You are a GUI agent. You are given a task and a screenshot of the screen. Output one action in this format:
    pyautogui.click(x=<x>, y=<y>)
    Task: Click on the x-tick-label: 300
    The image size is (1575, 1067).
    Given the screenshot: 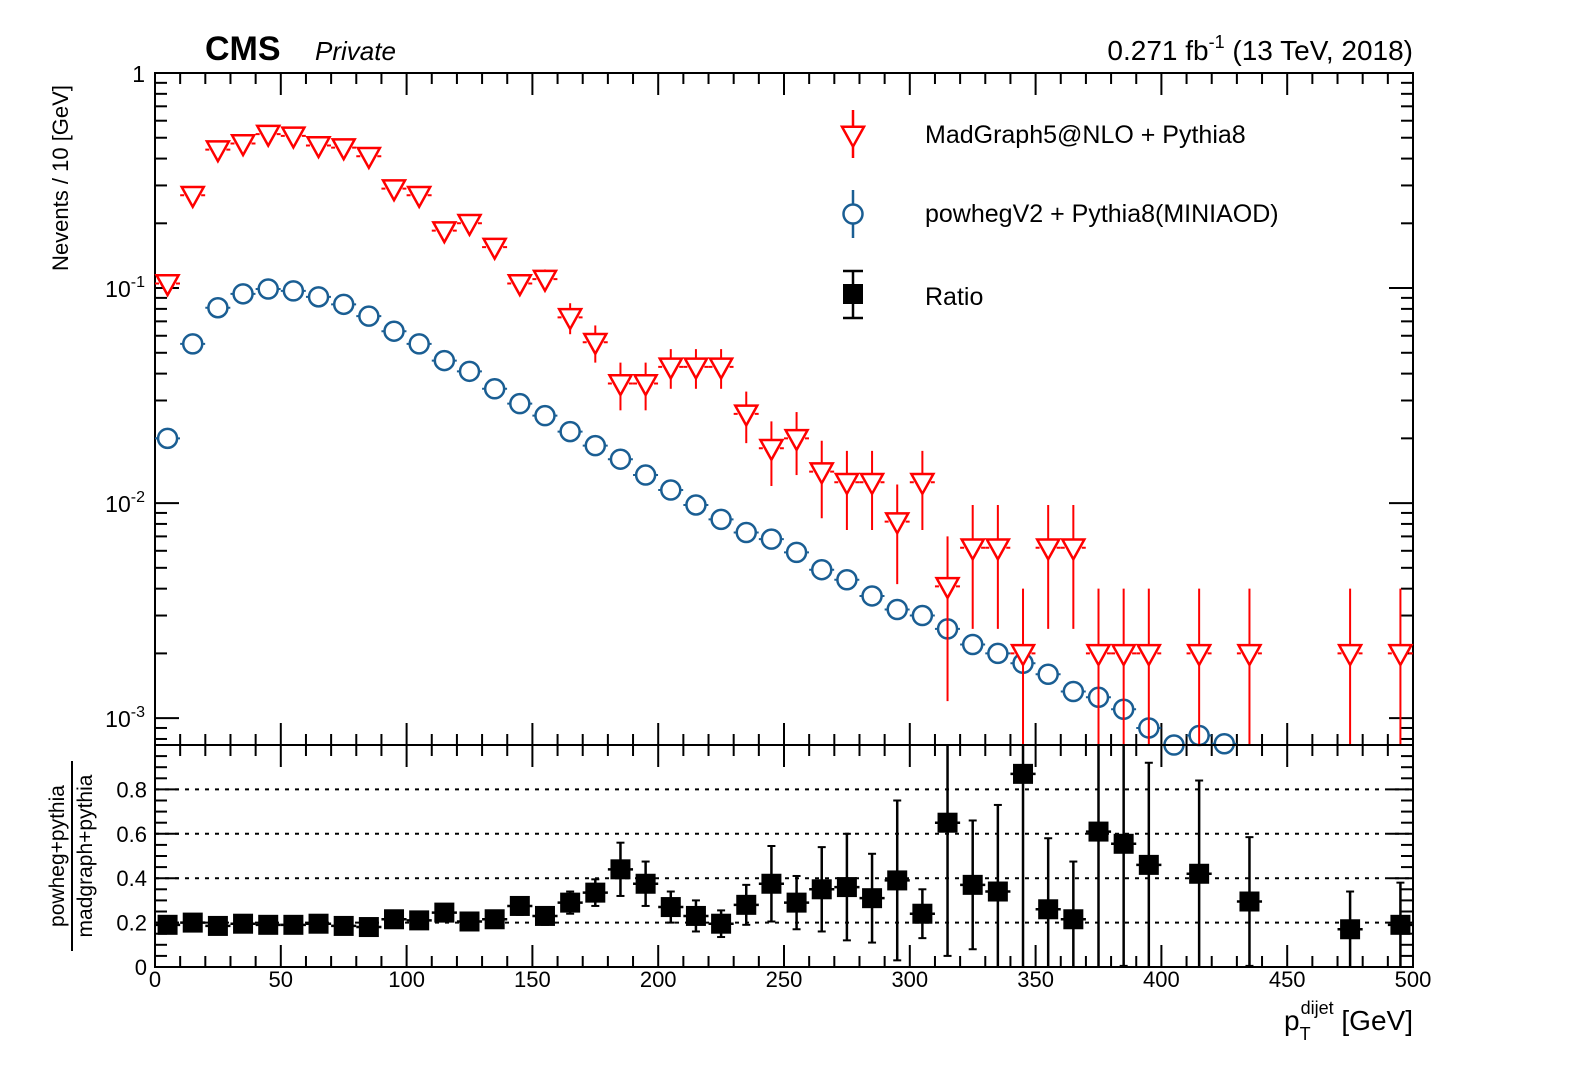 What is the action you would take?
    pyautogui.click(x=909, y=979)
    